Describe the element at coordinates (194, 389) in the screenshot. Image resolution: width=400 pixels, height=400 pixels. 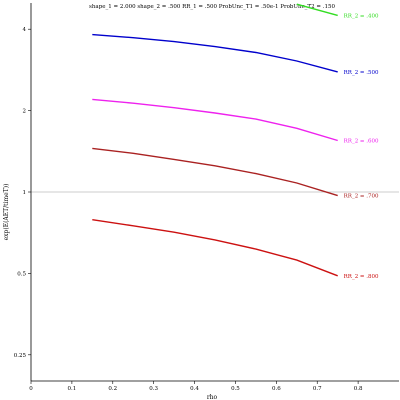
I see `x-tick-label: 0.4` at that location.